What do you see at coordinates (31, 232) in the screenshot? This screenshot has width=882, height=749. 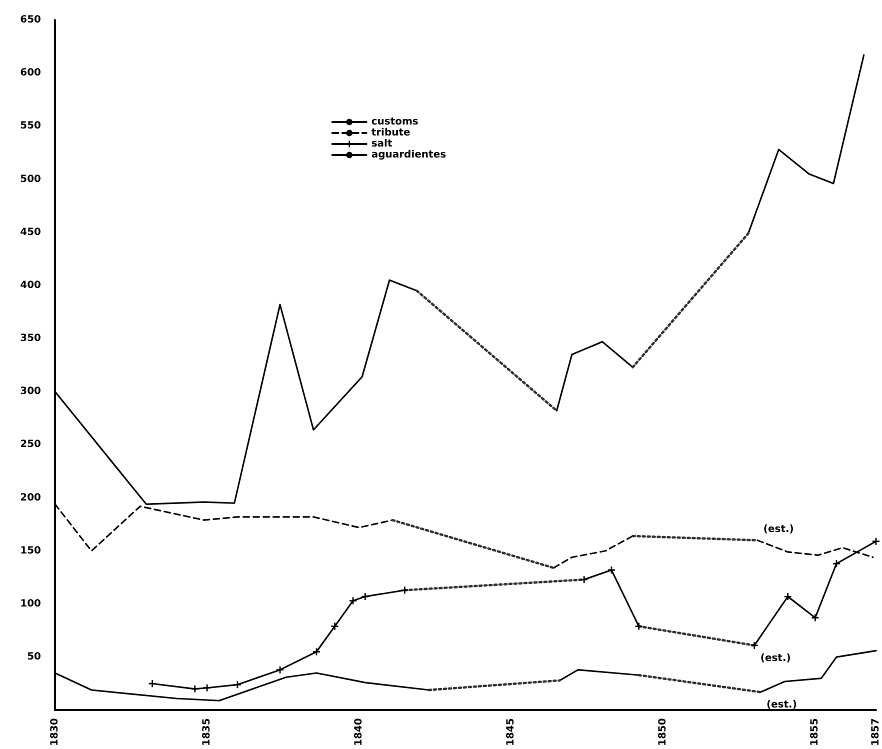 I see `y-tick-label: 450` at bounding box center [31, 232].